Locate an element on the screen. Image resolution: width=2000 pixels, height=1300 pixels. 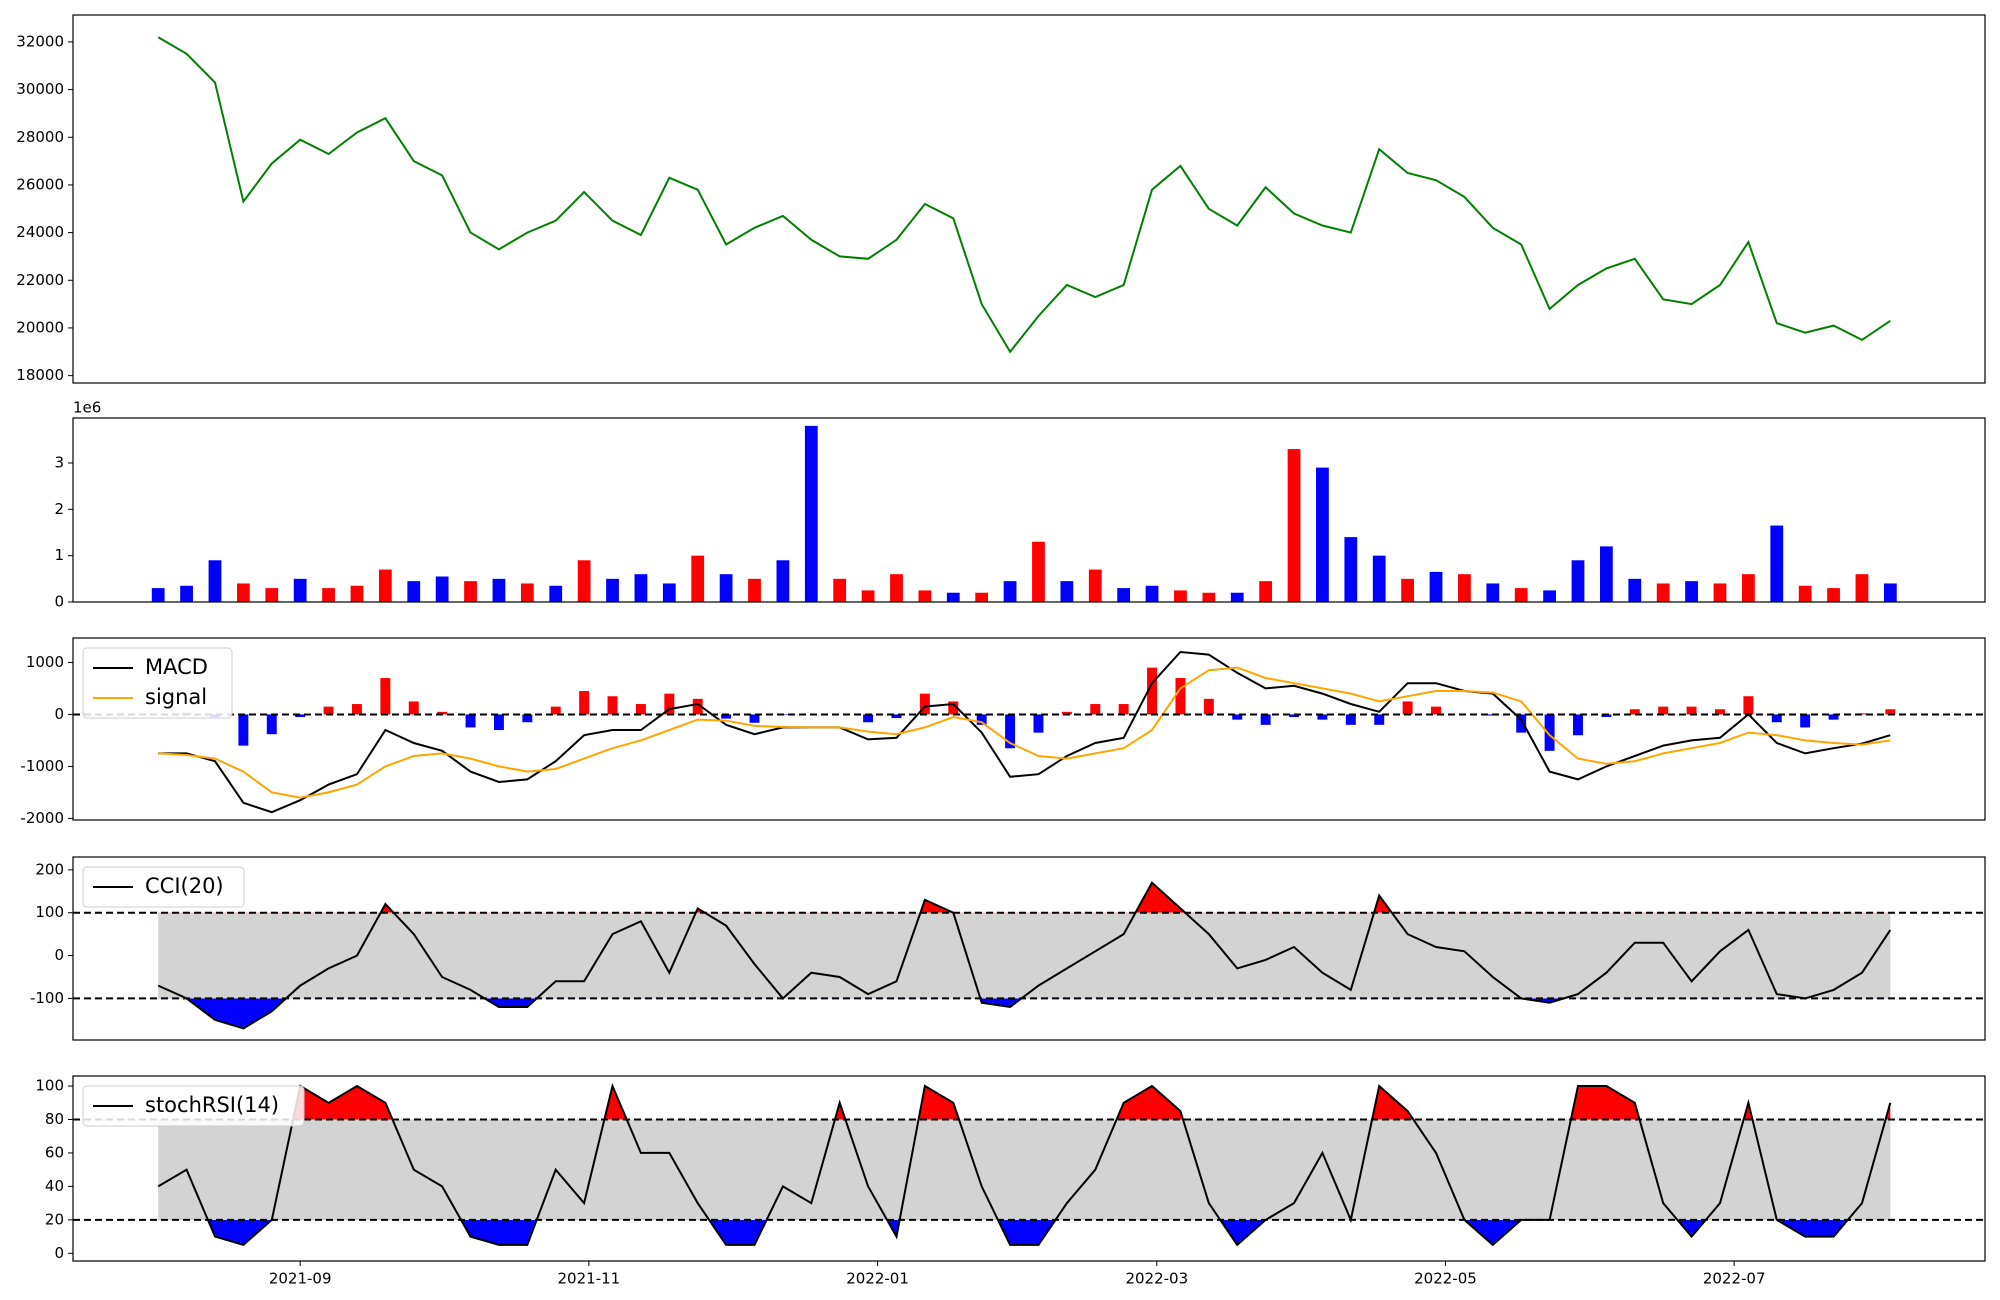
y-tick-label: -100 is located at coordinates (47, 998).